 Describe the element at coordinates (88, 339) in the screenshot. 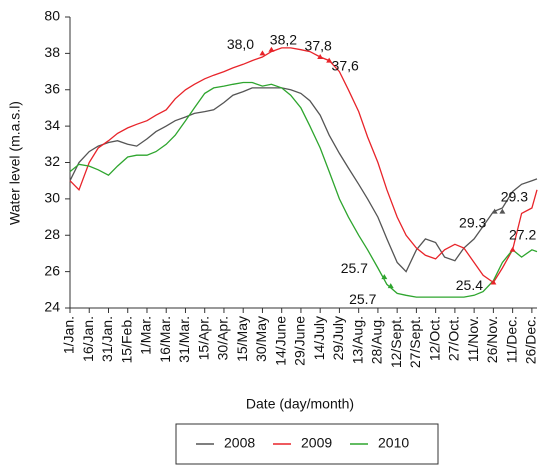

I see `x-tick-label: 16/Jan.` at that location.